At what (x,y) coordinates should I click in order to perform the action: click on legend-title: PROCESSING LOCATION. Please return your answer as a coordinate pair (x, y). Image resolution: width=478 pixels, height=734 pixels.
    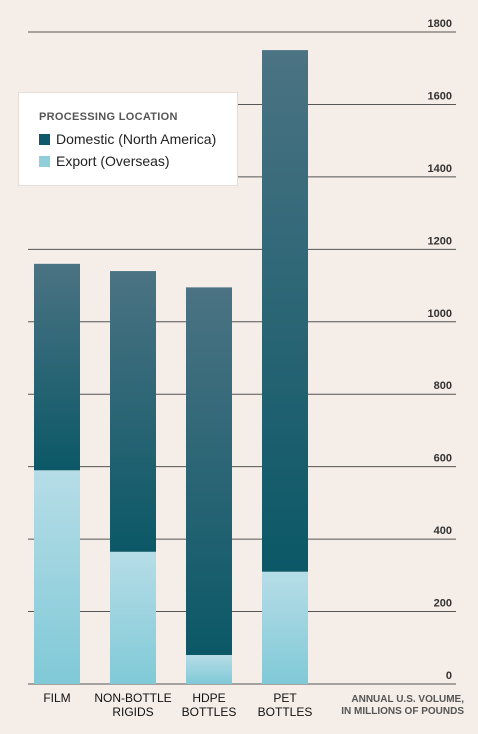
    Looking at the image, I should click on (108, 117).